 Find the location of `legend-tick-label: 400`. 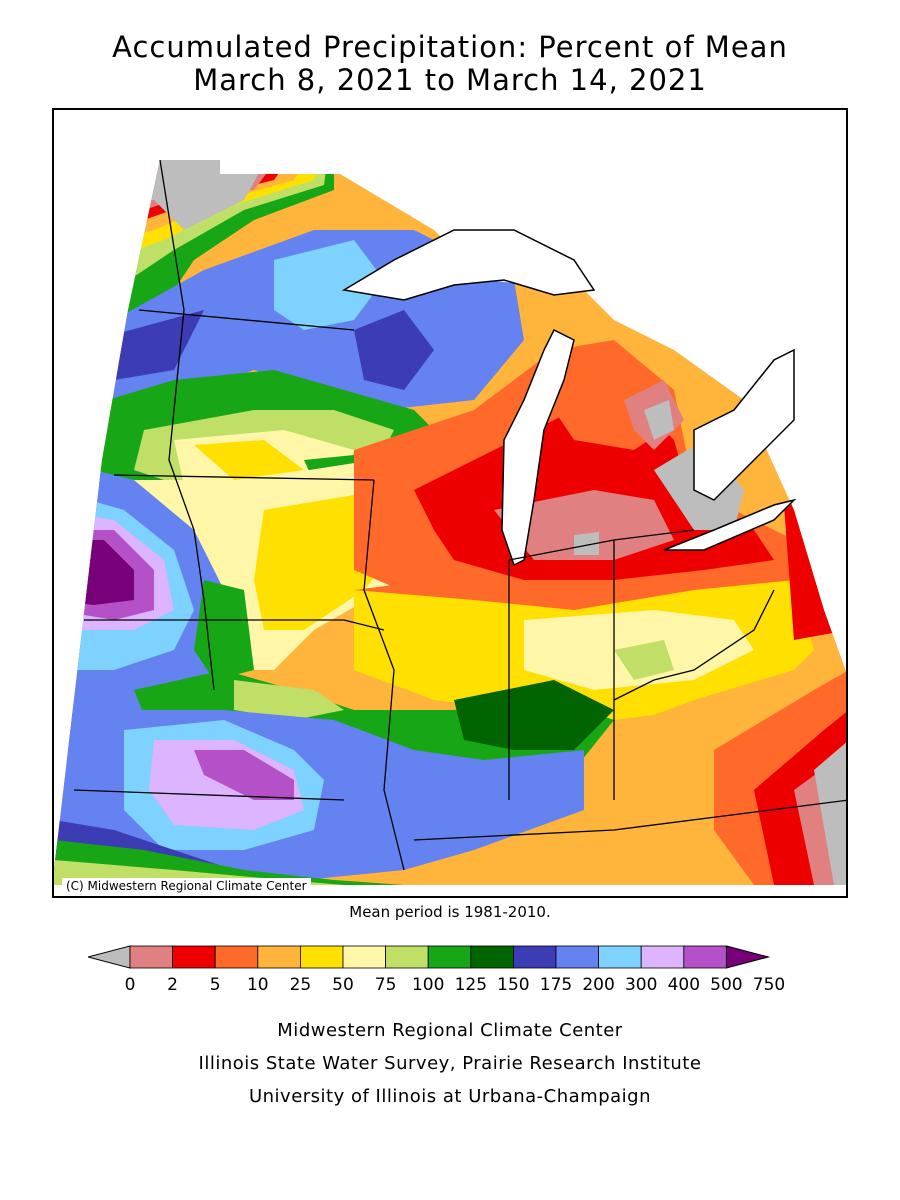

legend-tick-label: 400 is located at coordinates (684, 985).